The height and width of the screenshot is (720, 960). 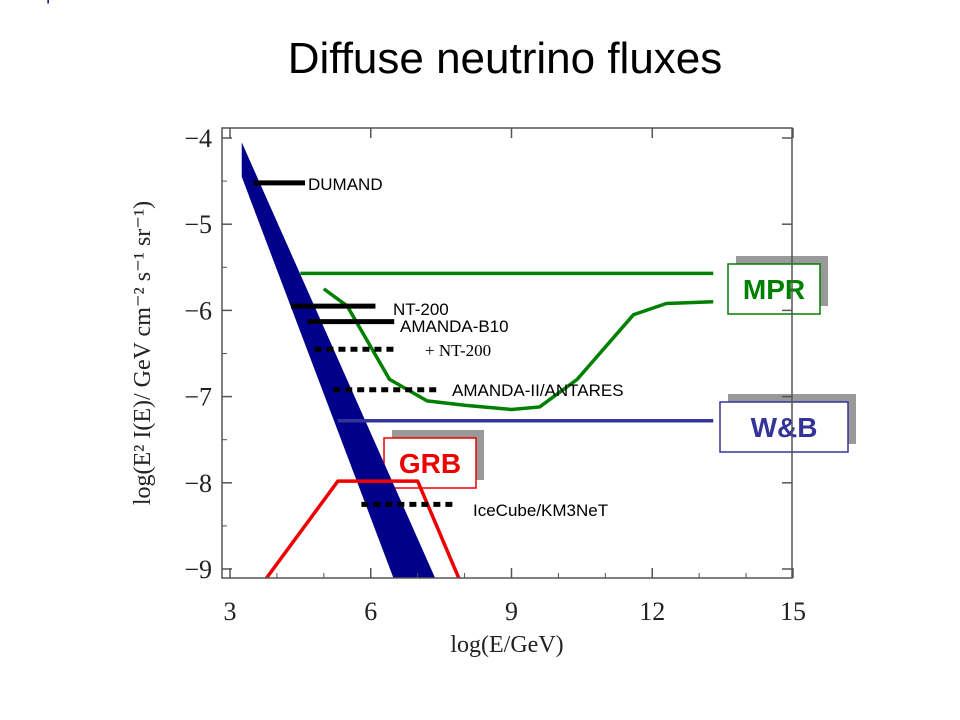 I want to click on x-tick-label: 15, so click(x=793, y=611).